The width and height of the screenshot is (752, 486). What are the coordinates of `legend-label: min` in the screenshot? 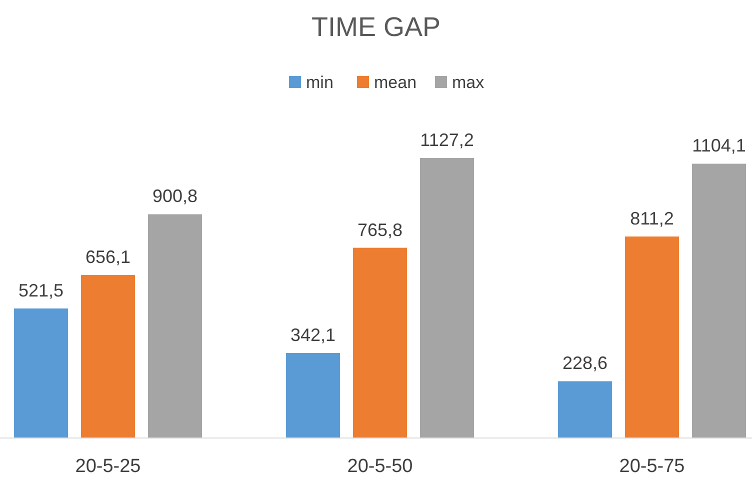 It's located at (320, 82).